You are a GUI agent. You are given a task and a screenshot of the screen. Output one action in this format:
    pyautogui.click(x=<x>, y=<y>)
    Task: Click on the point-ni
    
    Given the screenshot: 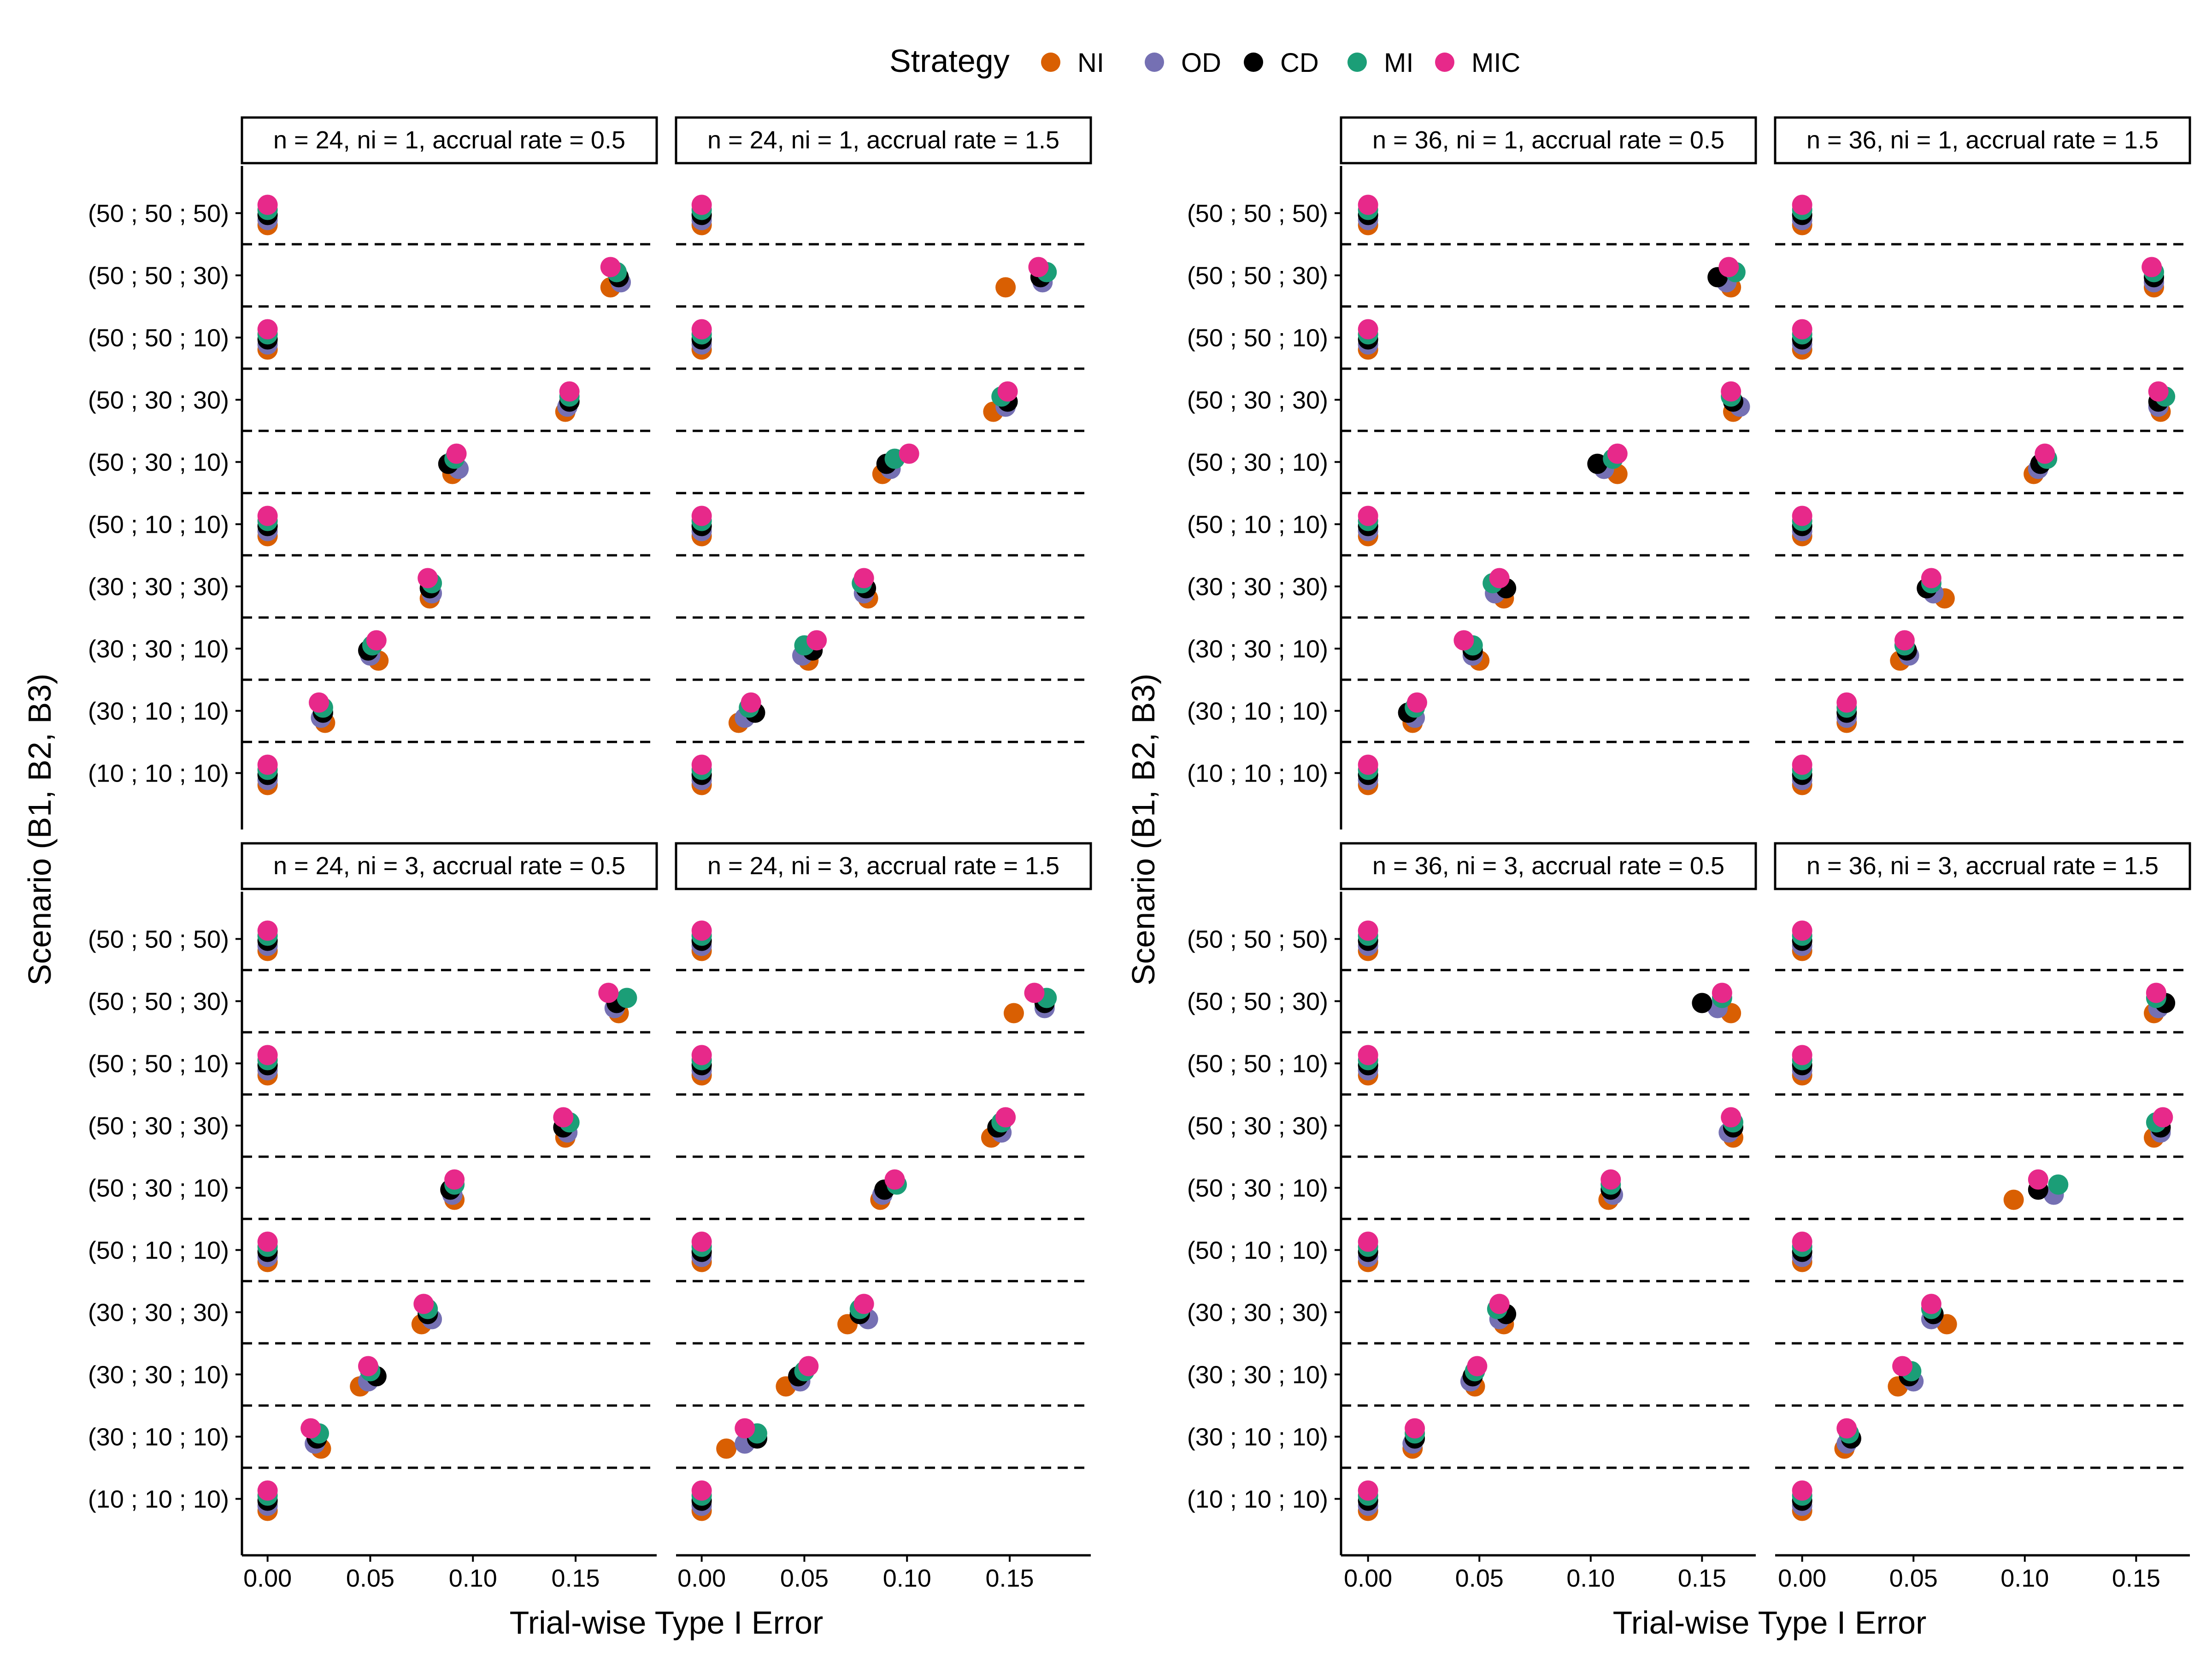 What is the action you would take?
    pyautogui.click(x=1013, y=1013)
    